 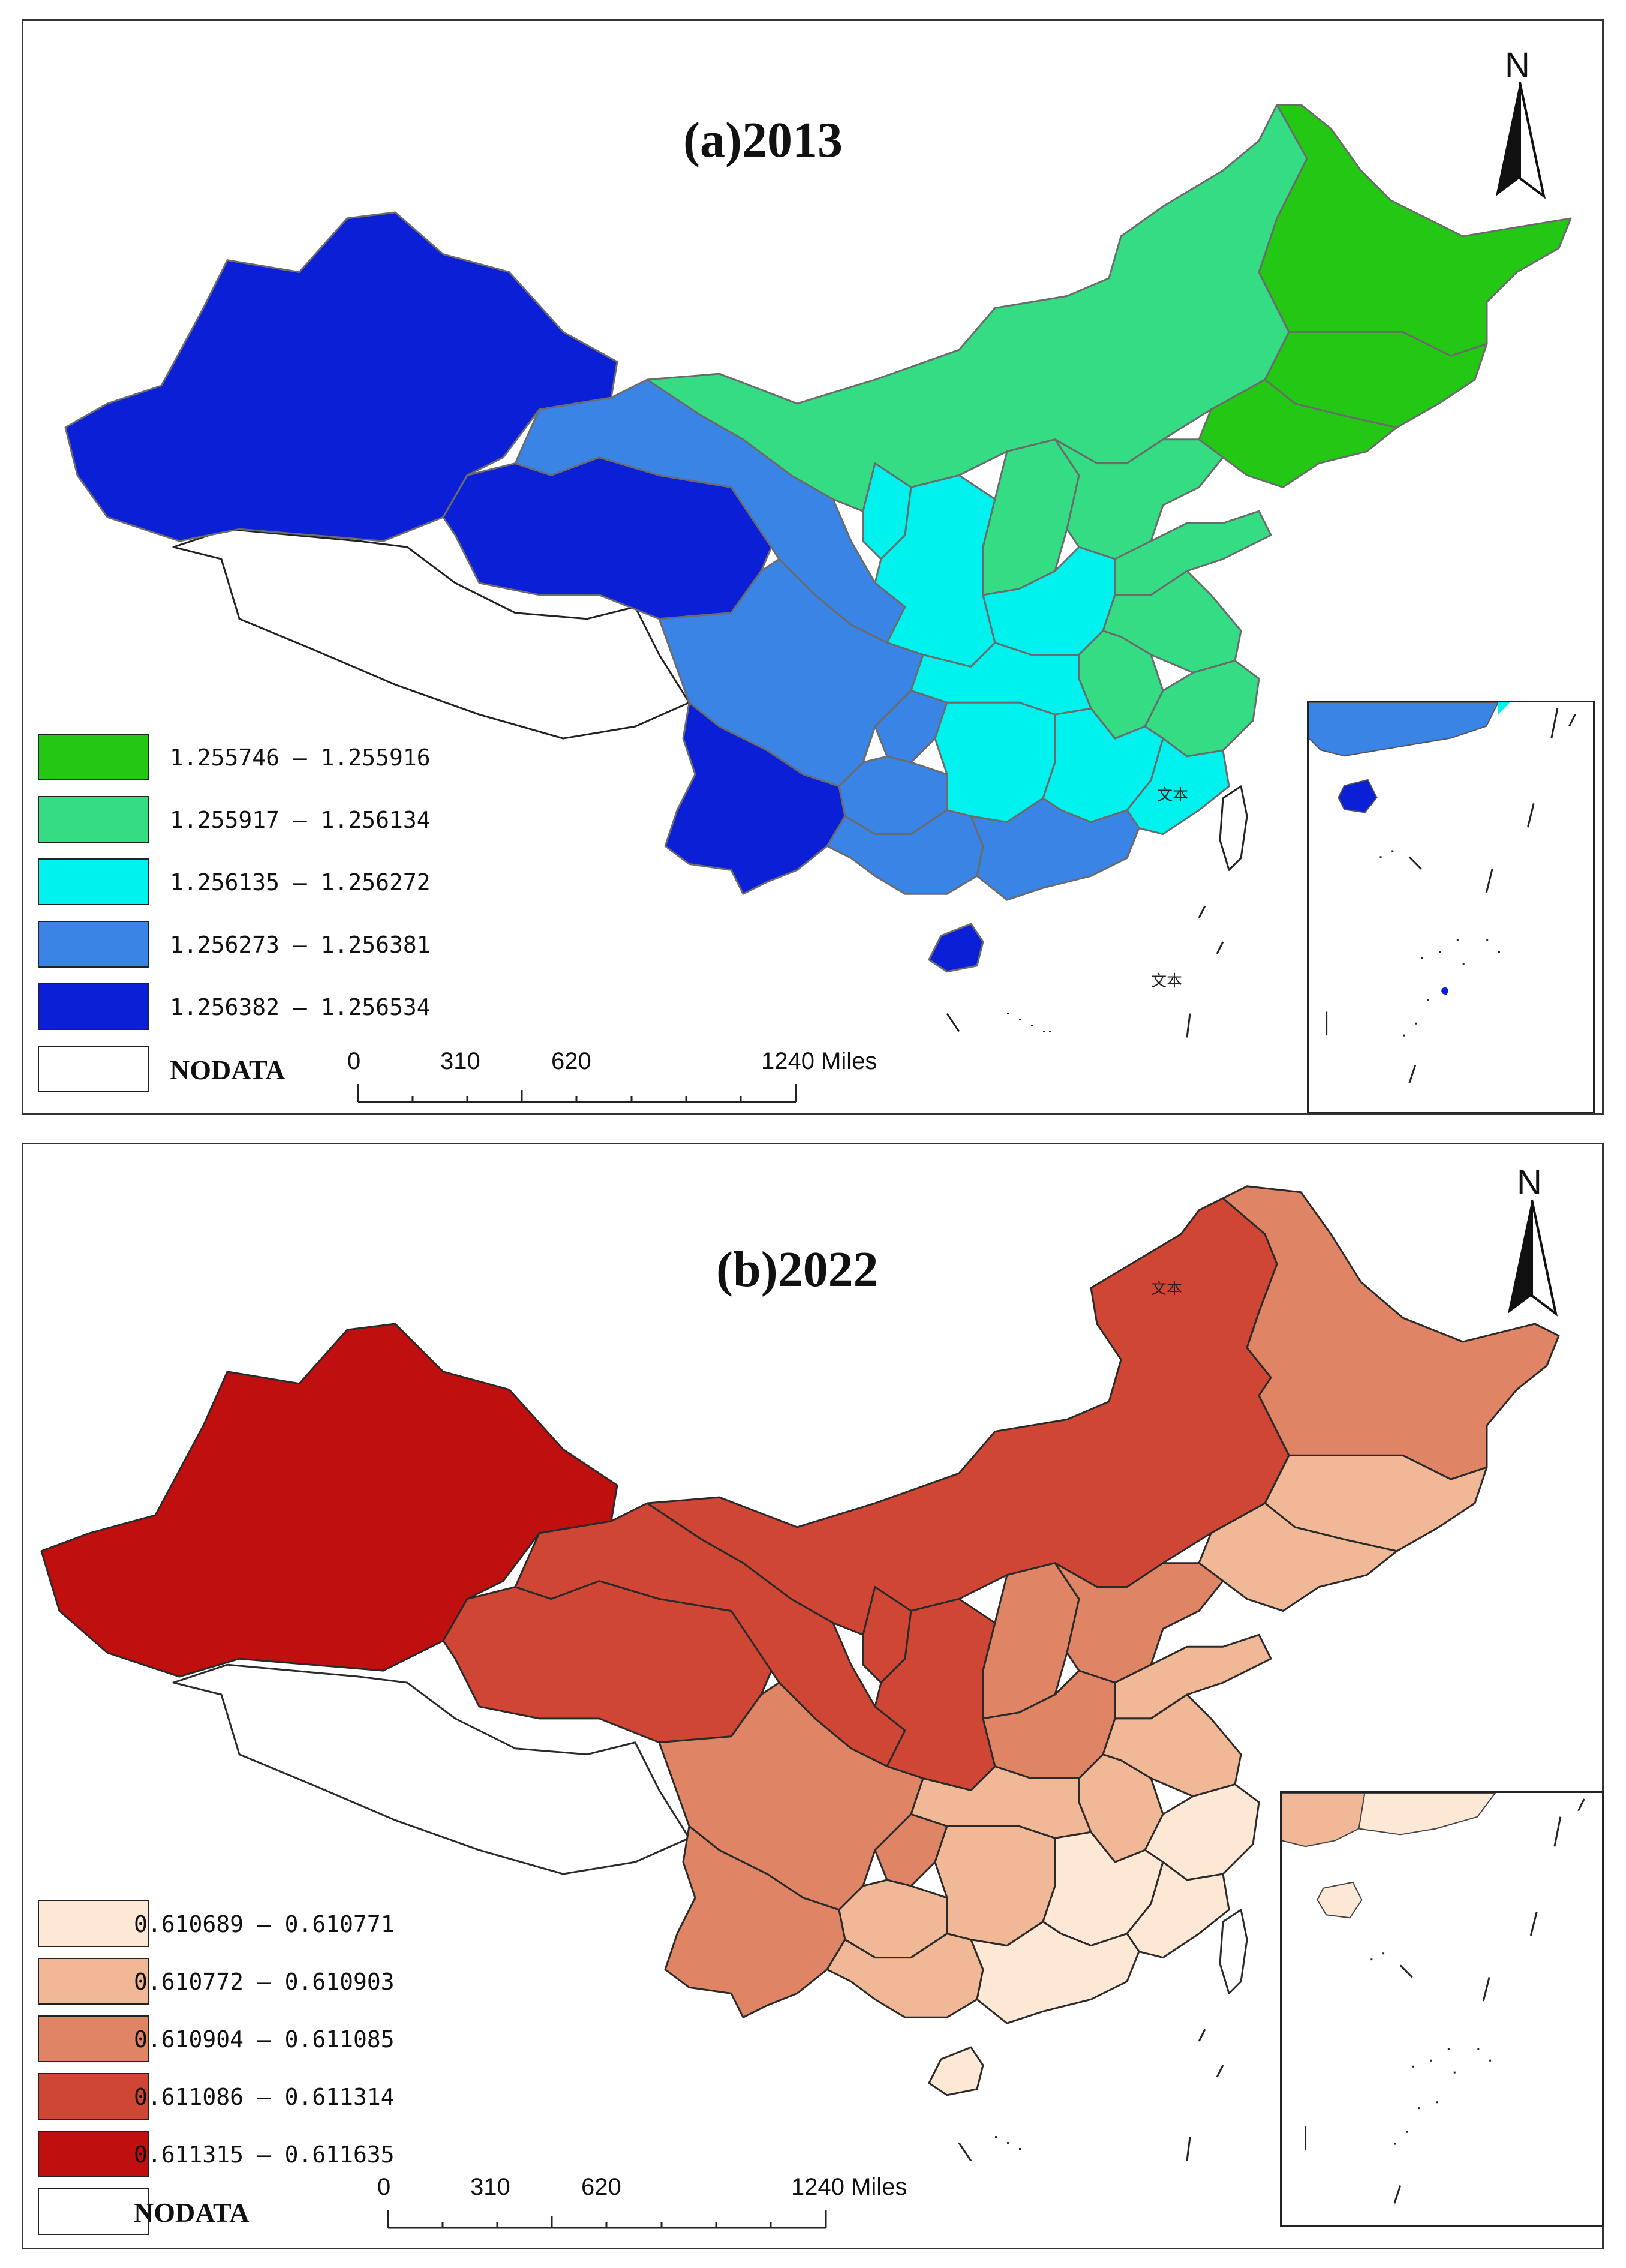 What do you see at coordinates (300, 757) in the screenshot?
I see `legend-label: 1.255746 – 1.255916` at bounding box center [300, 757].